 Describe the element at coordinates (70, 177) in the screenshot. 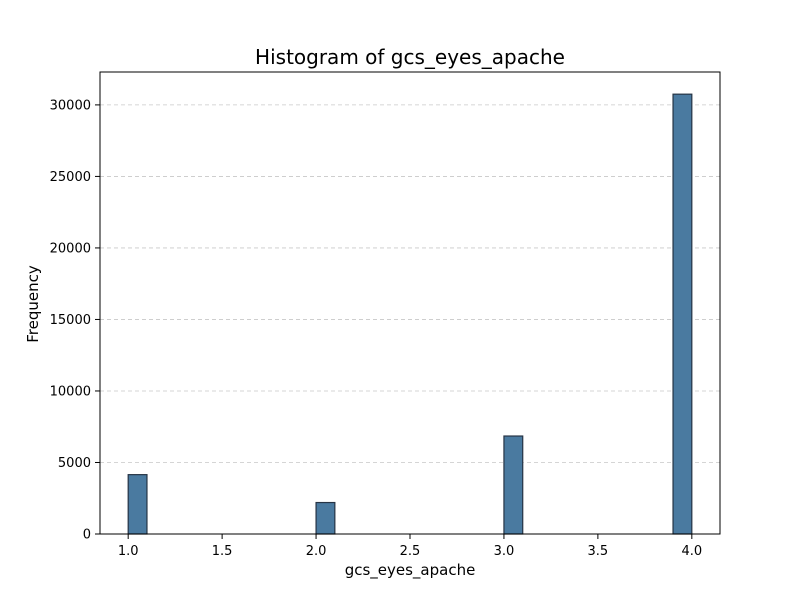

I see `y-tick-label-5: 25000` at that location.